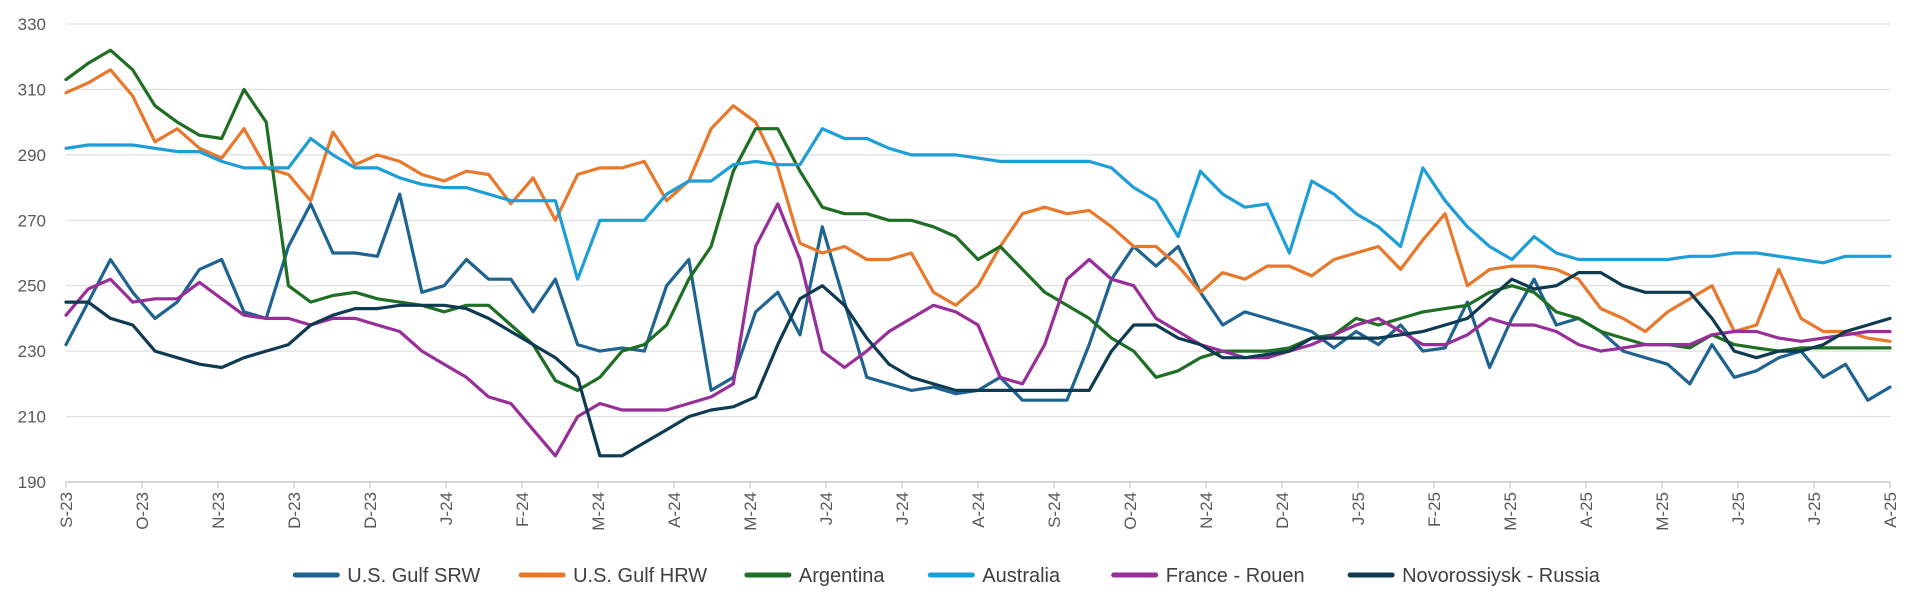  What do you see at coordinates (1206, 510) in the screenshot?
I see `x-tick-label: N-24` at bounding box center [1206, 510].